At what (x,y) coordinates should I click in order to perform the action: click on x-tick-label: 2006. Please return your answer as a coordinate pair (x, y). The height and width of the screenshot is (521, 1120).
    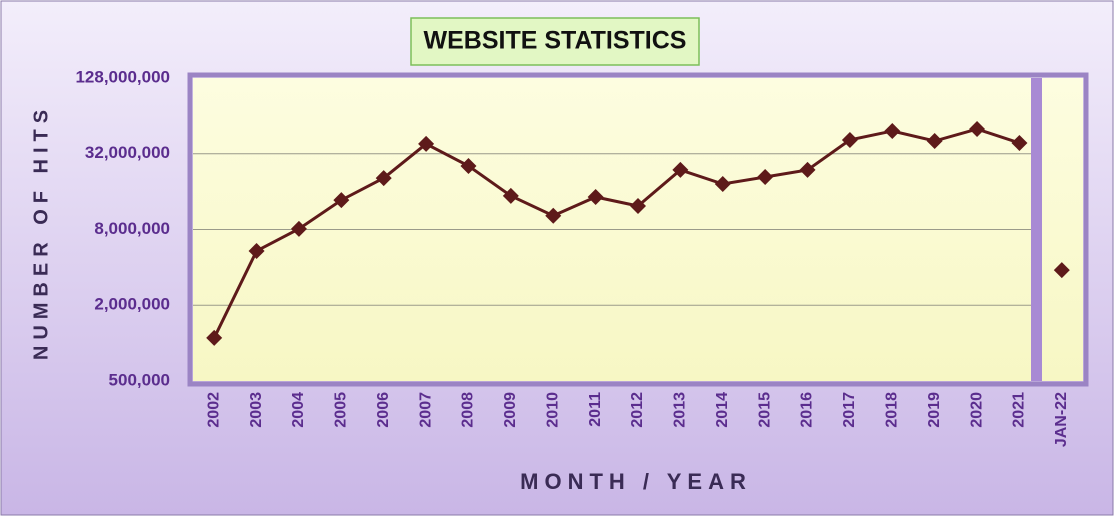
    Looking at the image, I should click on (383, 410).